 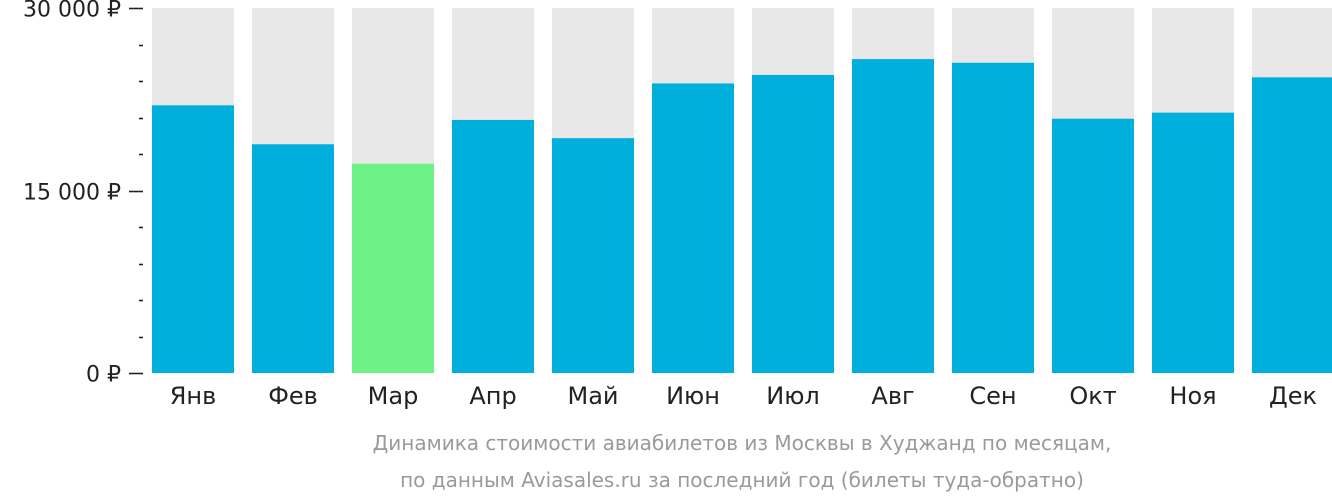 I want to click on x-tick-label: Фев, so click(x=293, y=396).